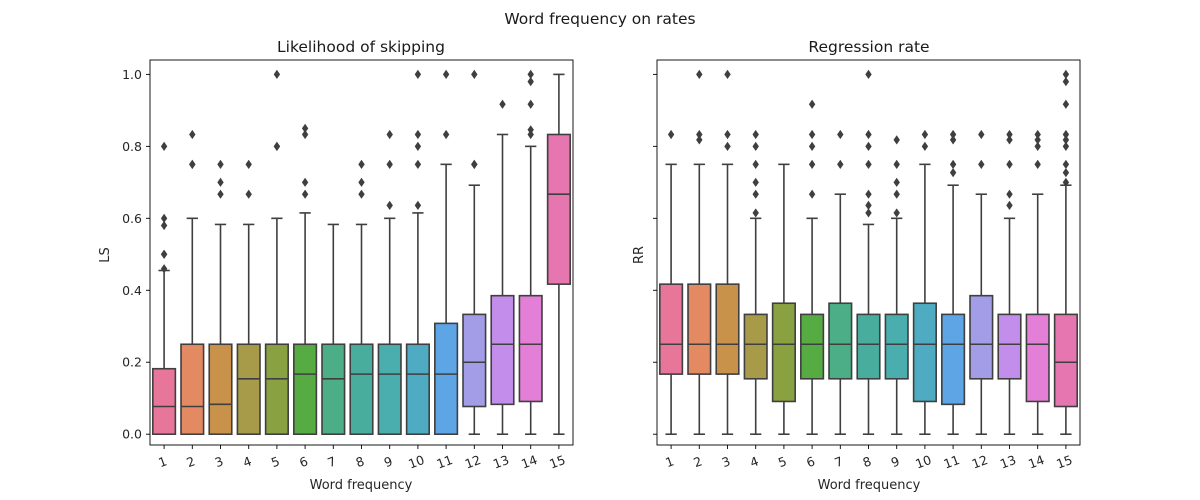 The height and width of the screenshot is (500, 1200). Describe the element at coordinates (1064, 462) in the screenshot. I see `rr-x-tick-label: 15` at that location.